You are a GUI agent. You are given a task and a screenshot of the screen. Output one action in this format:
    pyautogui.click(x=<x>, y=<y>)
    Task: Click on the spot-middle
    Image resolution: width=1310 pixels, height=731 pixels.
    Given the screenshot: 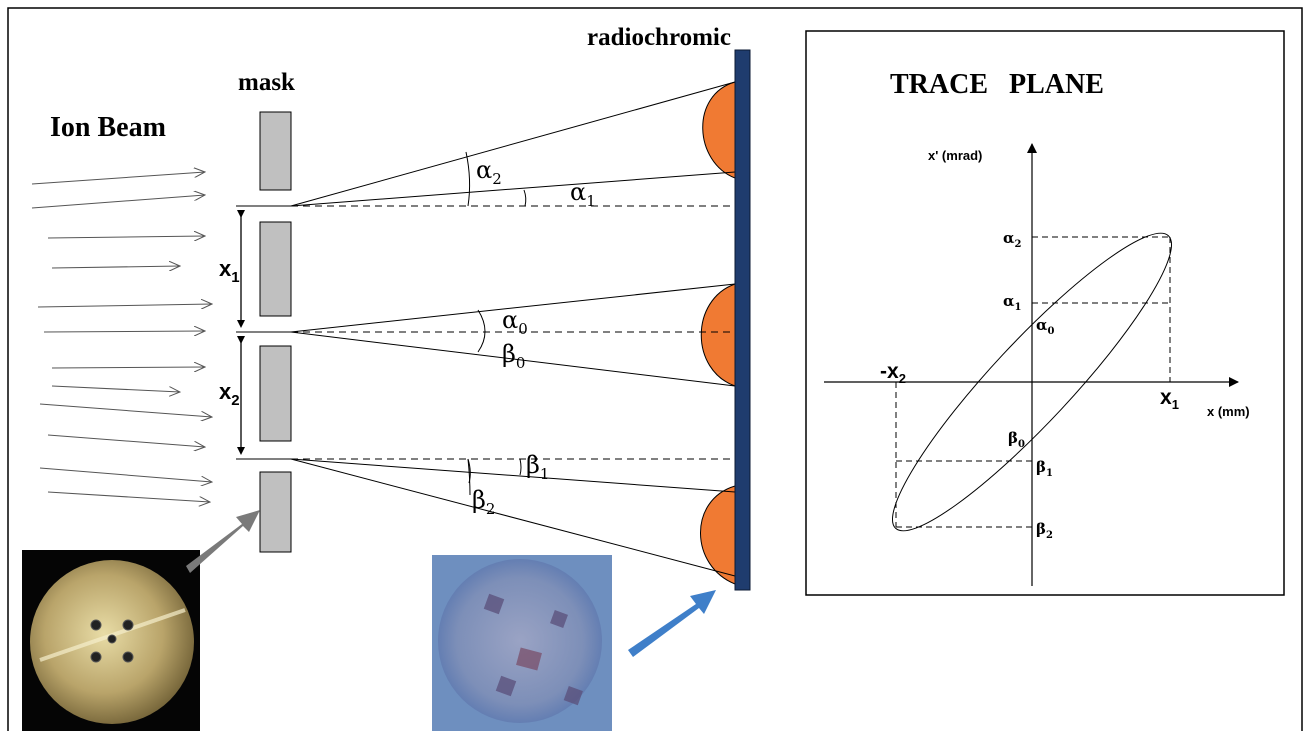 What is the action you would take?
    pyautogui.click(x=718, y=335)
    